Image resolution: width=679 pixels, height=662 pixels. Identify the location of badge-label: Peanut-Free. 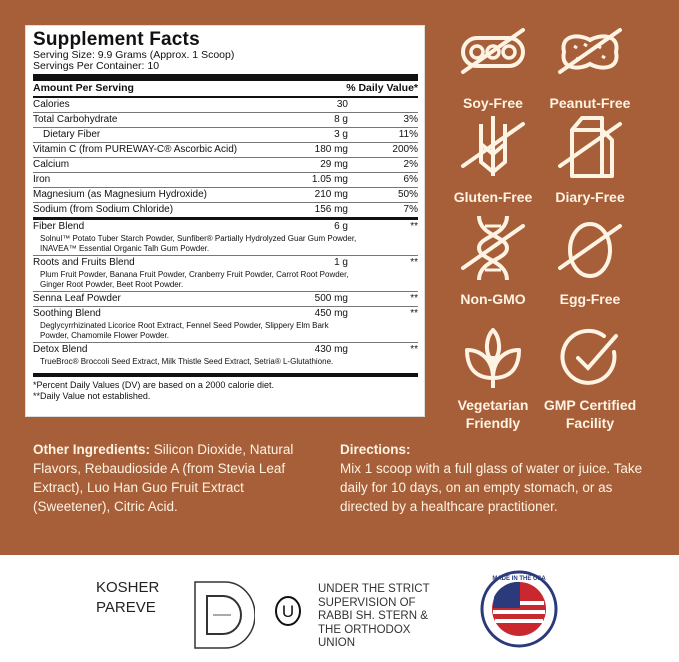
(590, 103).